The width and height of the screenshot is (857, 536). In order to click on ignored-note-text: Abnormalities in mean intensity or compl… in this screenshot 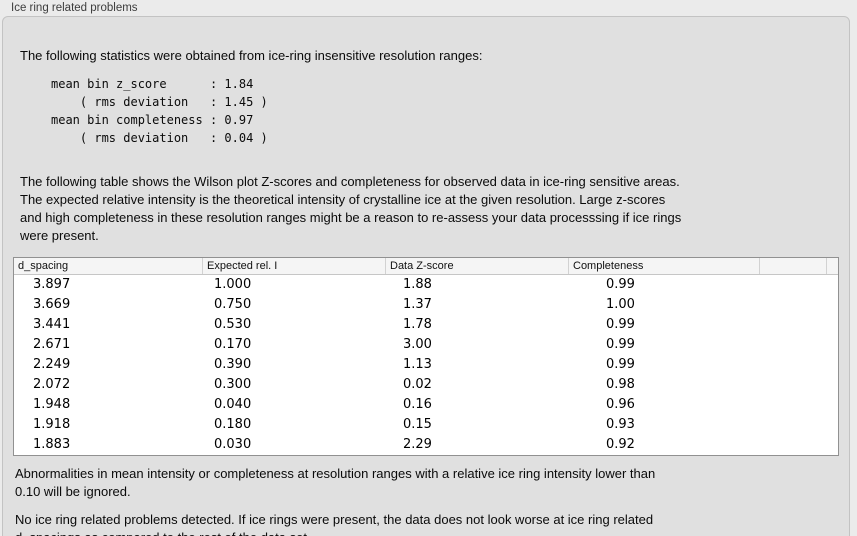, I will do `click(335, 482)`.